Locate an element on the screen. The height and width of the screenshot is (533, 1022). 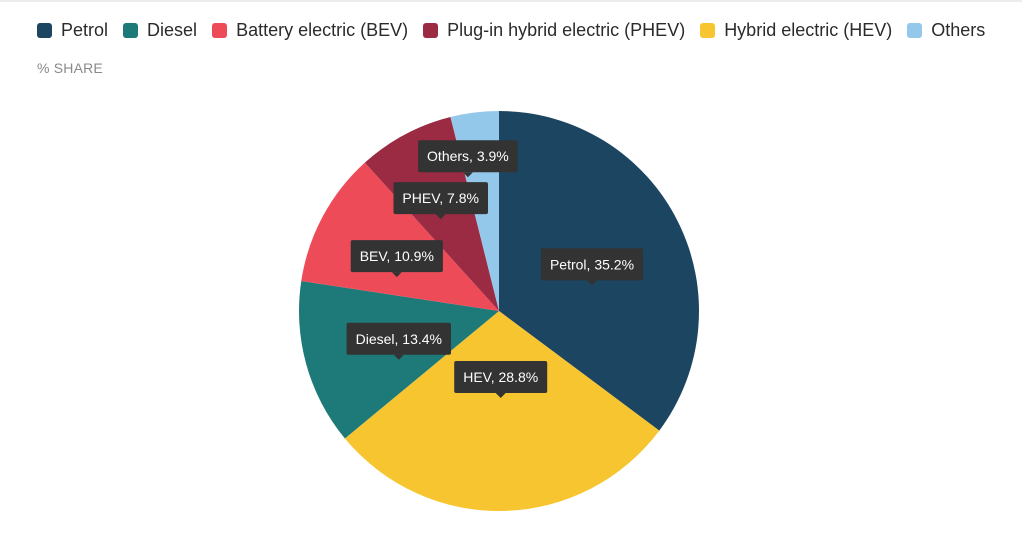
legend-item-petrol: Petrol is located at coordinates (72, 30).